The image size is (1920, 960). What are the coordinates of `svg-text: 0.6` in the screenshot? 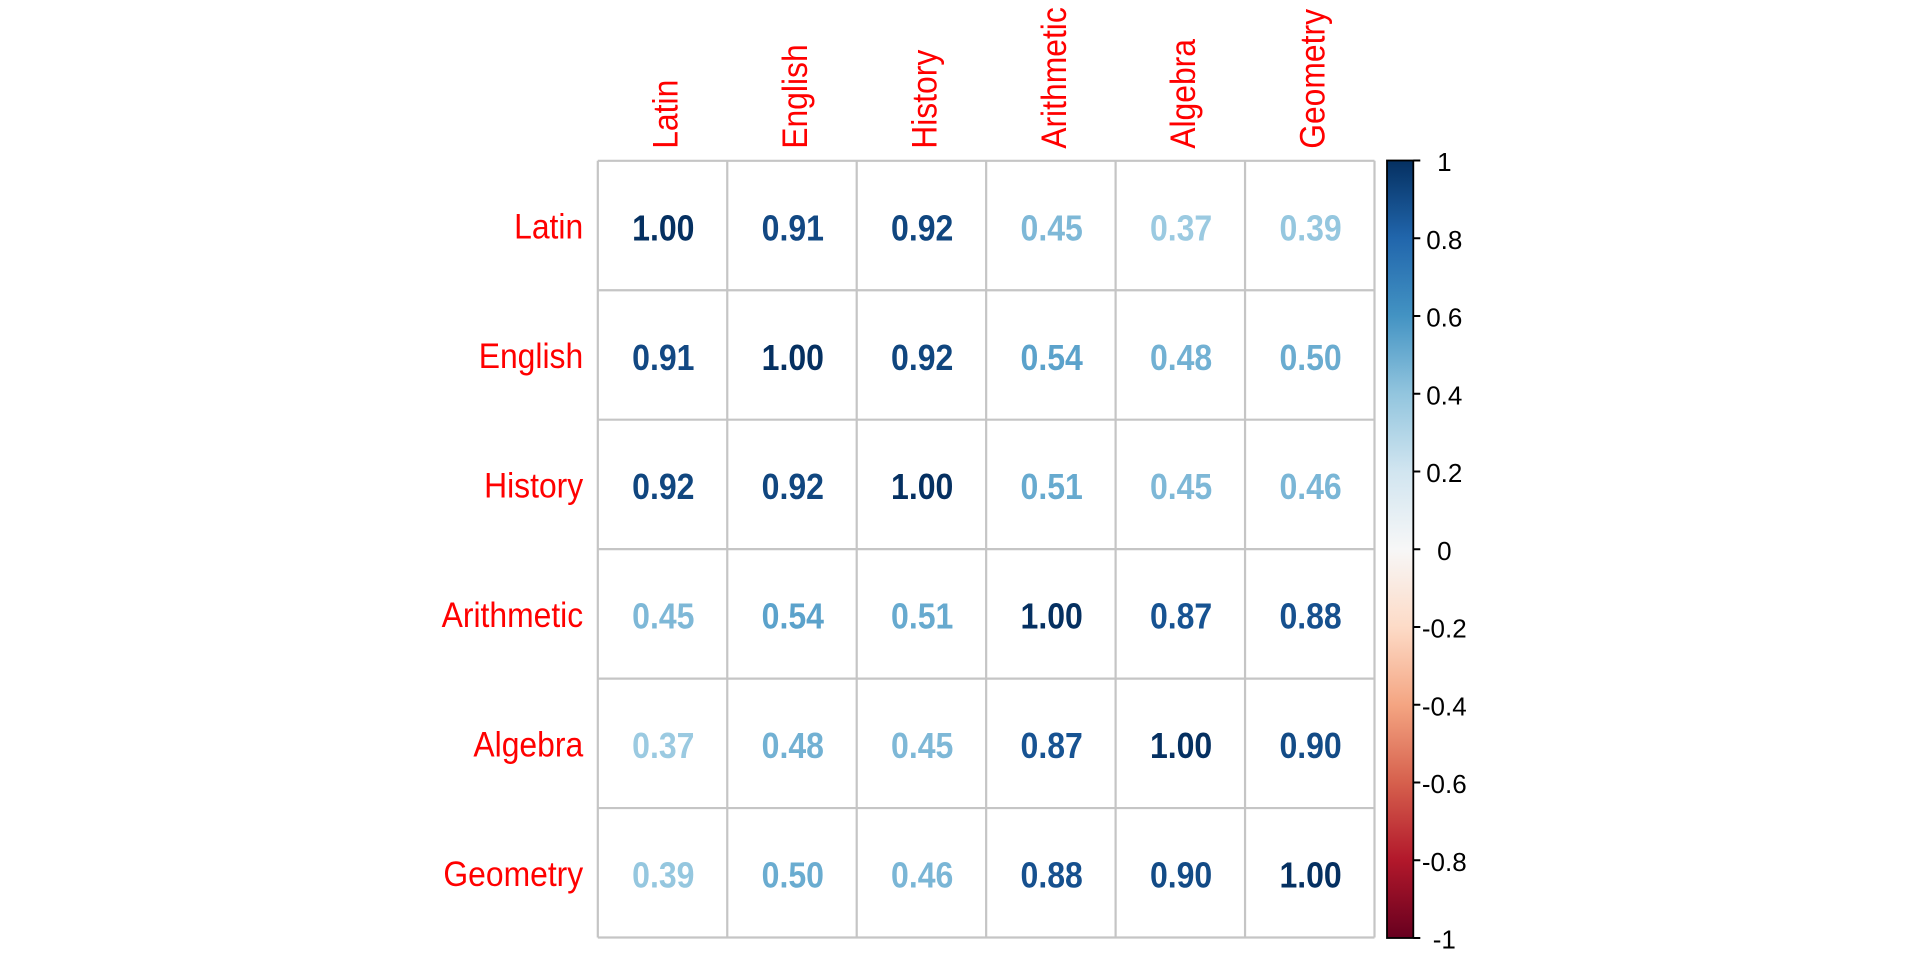 It's located at (1444, 318).